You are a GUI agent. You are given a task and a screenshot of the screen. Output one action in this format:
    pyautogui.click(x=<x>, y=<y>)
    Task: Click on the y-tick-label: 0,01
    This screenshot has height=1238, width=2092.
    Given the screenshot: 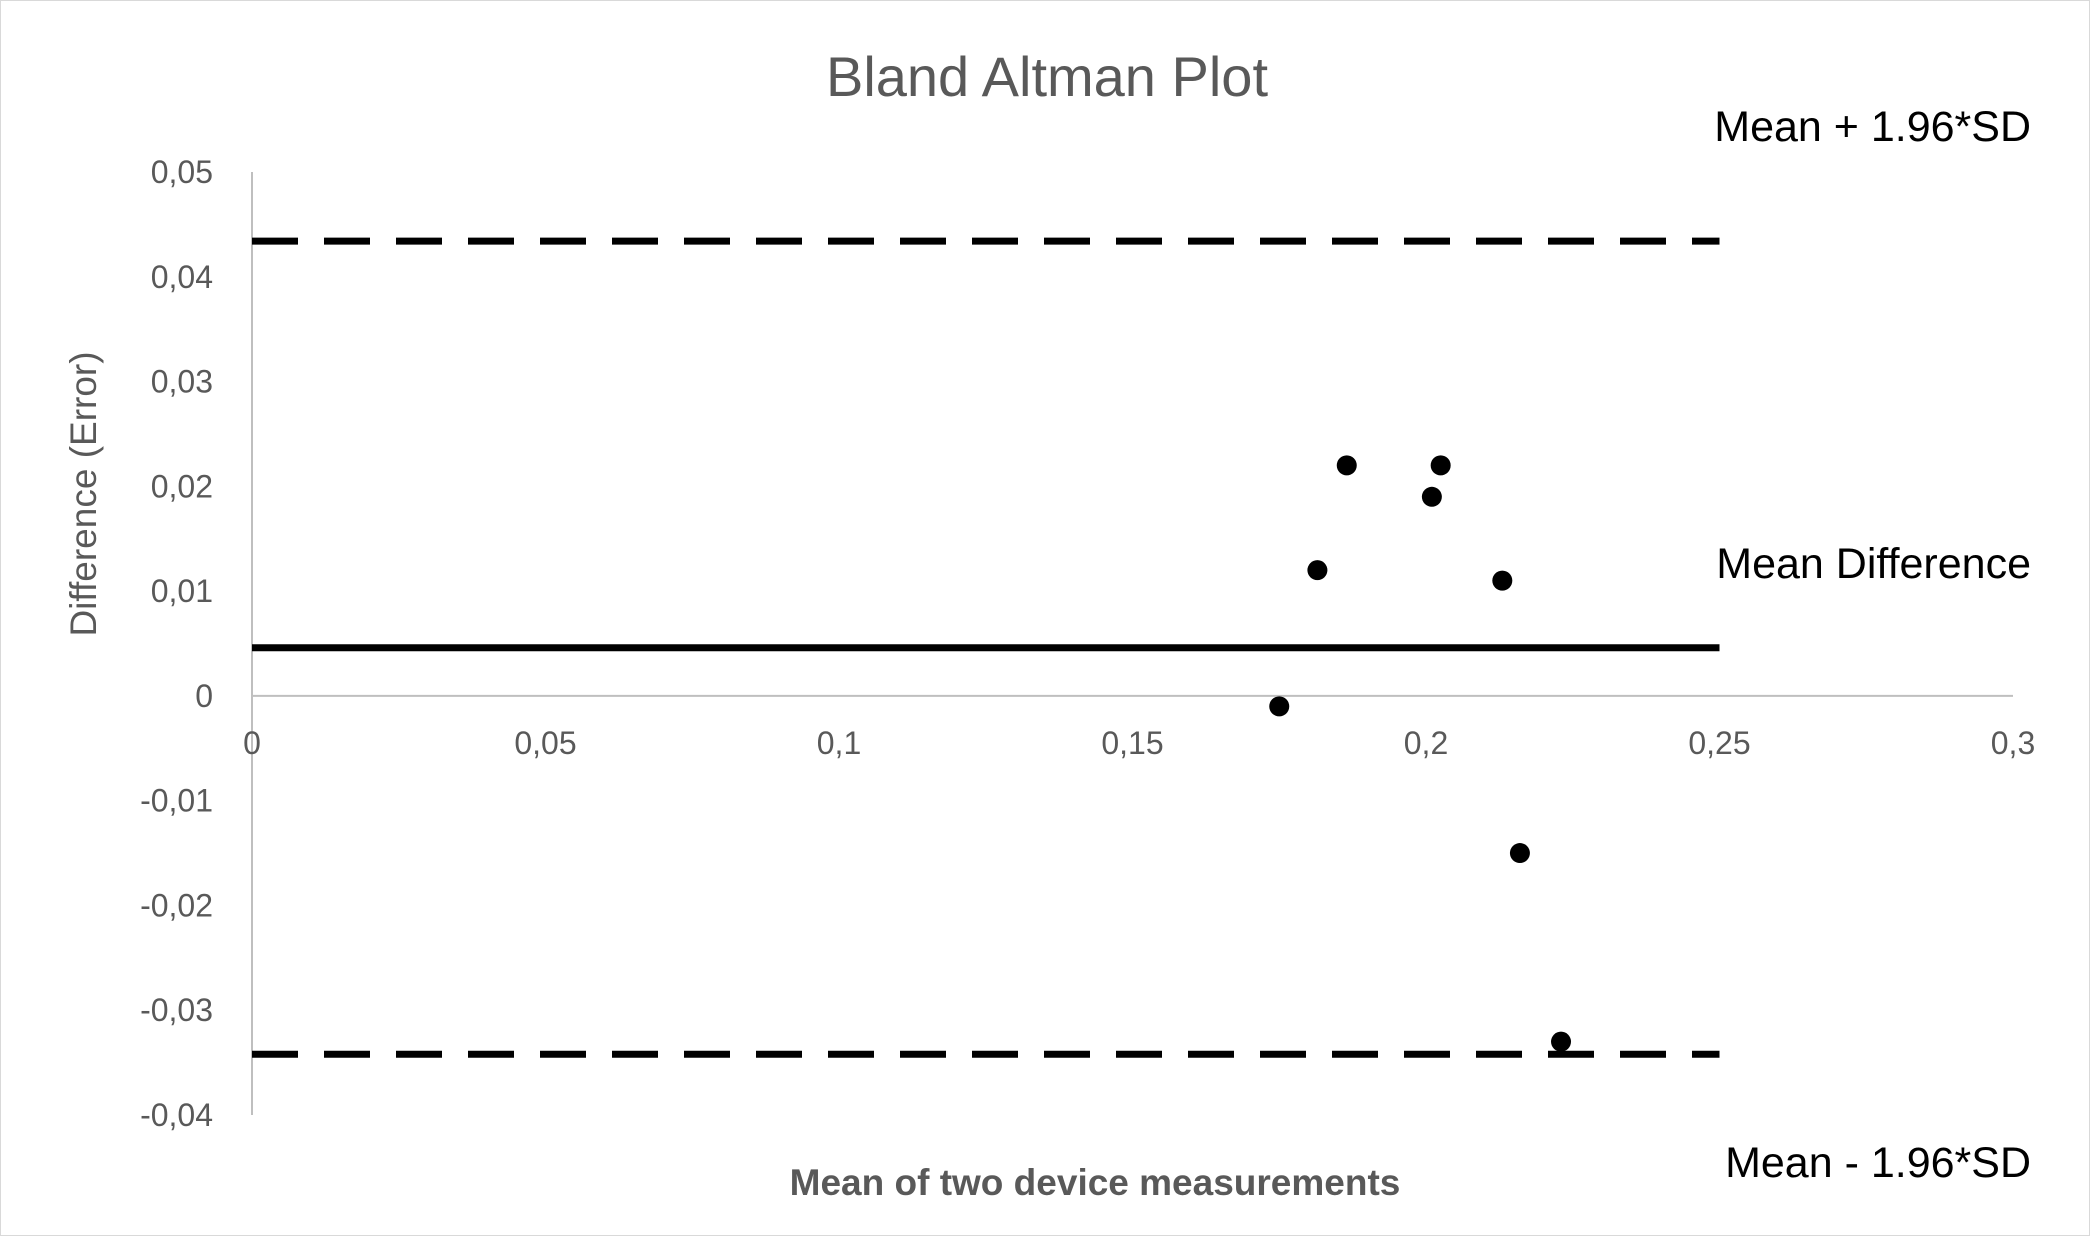 What is the action you would take?
    pyautogui.click(x=182, y=591)
    